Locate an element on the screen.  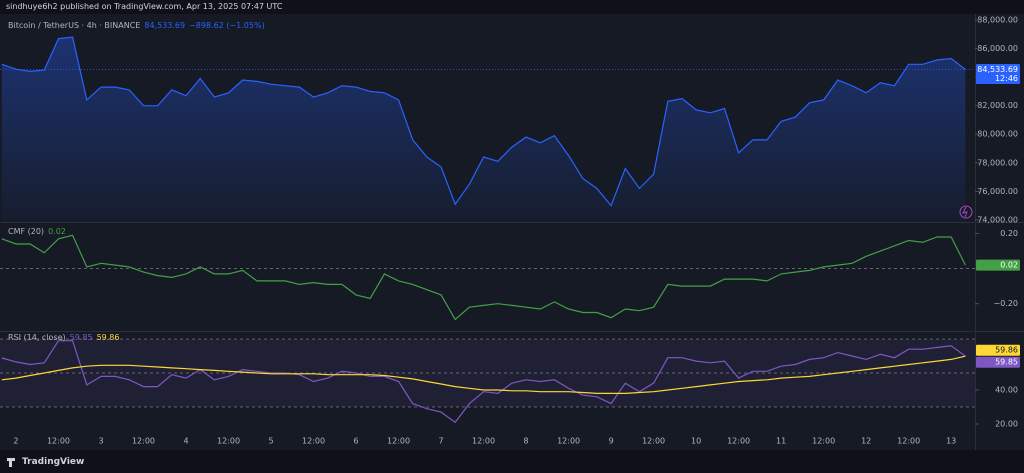
x-tick-label: 9 is located at coordinates (611, 441).